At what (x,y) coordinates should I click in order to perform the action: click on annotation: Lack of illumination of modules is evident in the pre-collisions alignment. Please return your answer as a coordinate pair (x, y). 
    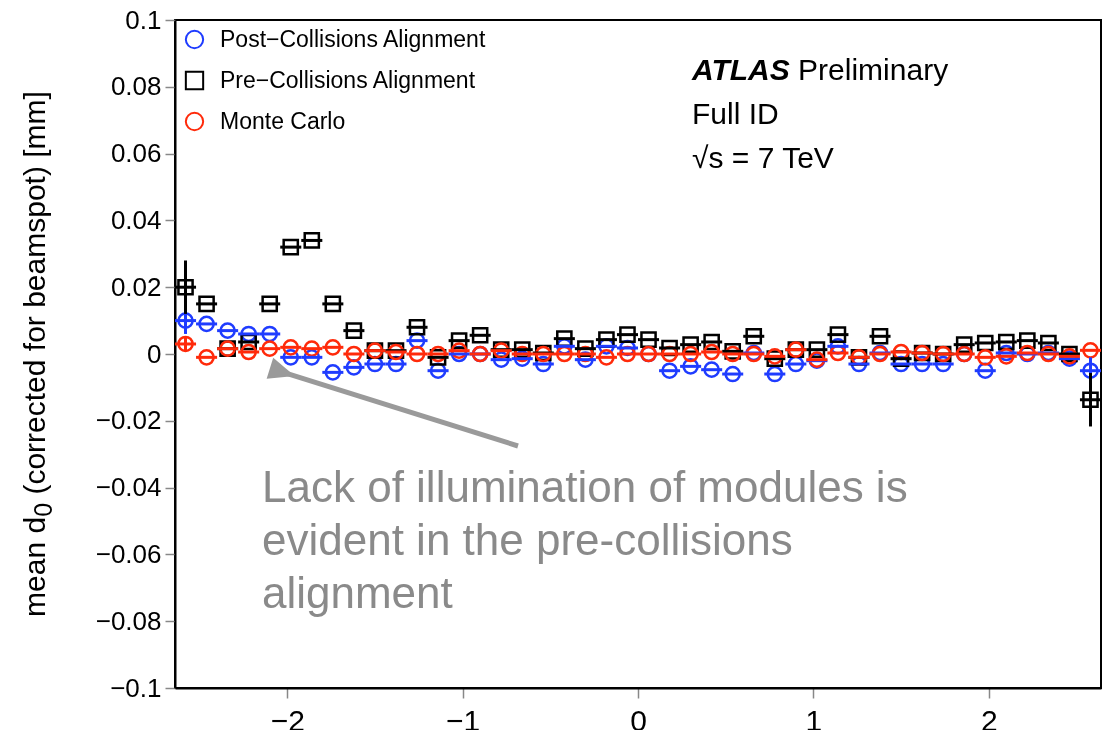
    Looking at the image, I should click on (585, 540).